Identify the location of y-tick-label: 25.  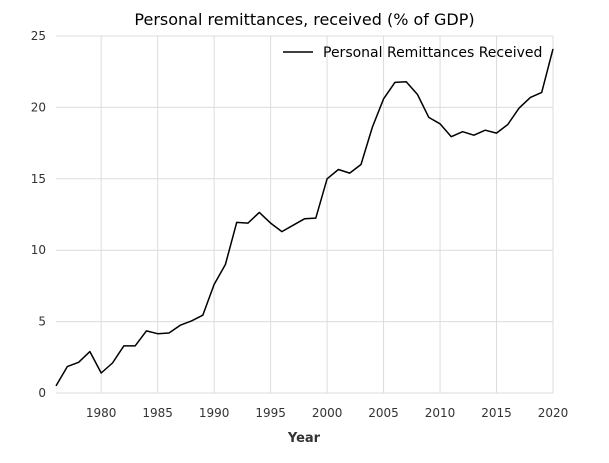
(38, 36).